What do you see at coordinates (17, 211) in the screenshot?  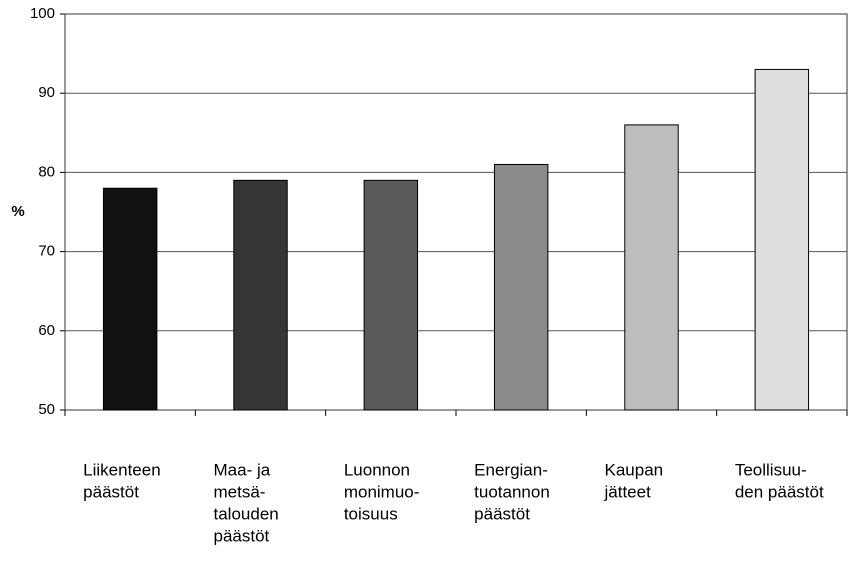 I see `y-axis-label: %` at bounding box center [17, 211].